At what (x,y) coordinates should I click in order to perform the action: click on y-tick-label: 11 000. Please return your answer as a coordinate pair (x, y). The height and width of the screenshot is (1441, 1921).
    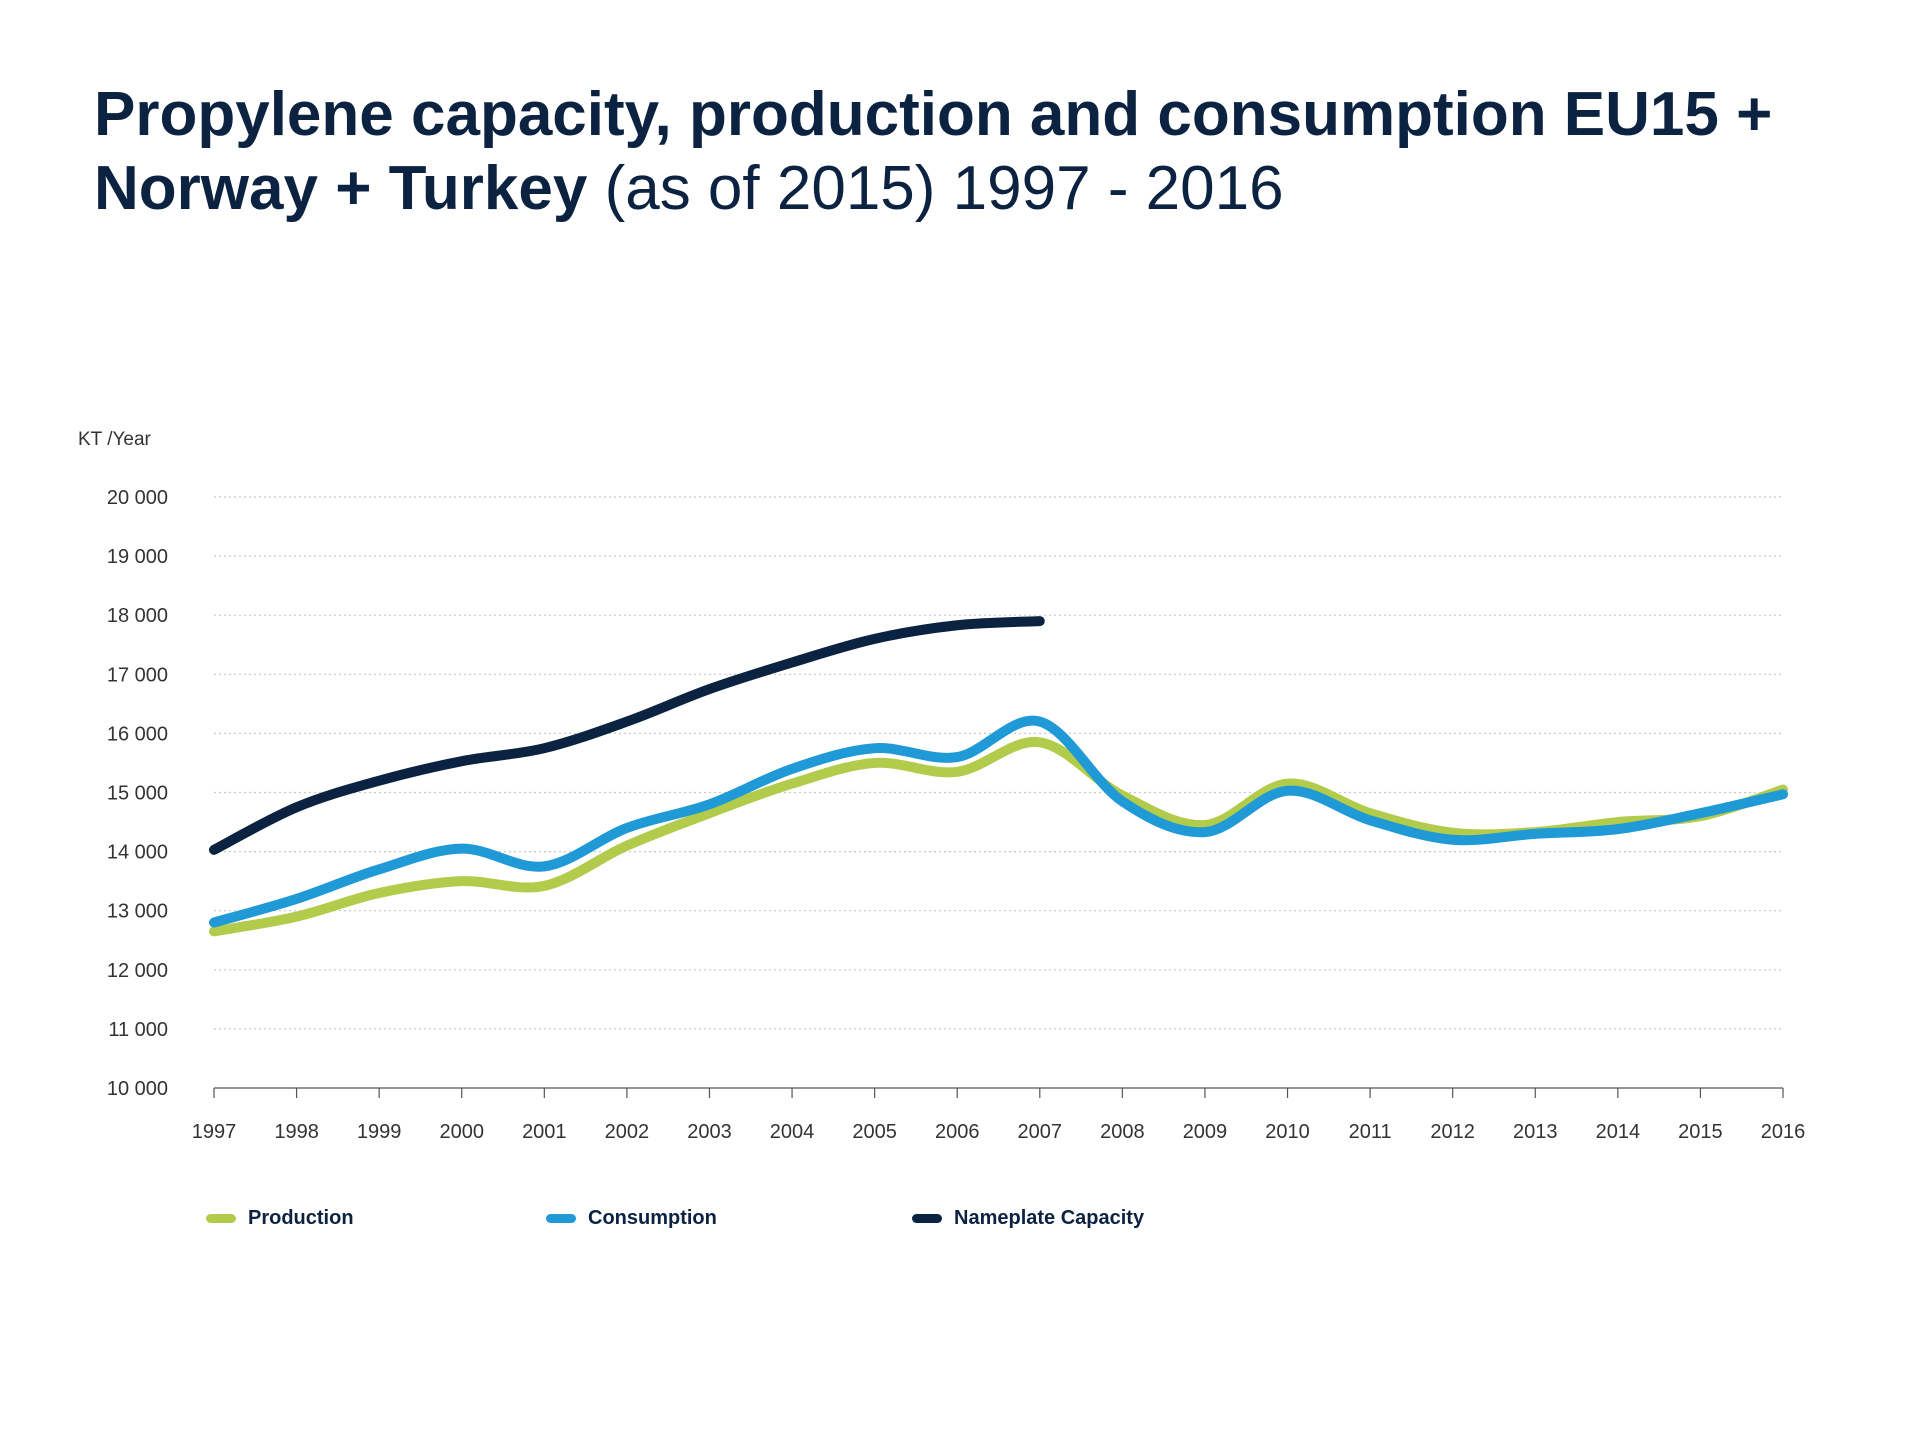
    Looking at the image, I should click on (138, 1030).